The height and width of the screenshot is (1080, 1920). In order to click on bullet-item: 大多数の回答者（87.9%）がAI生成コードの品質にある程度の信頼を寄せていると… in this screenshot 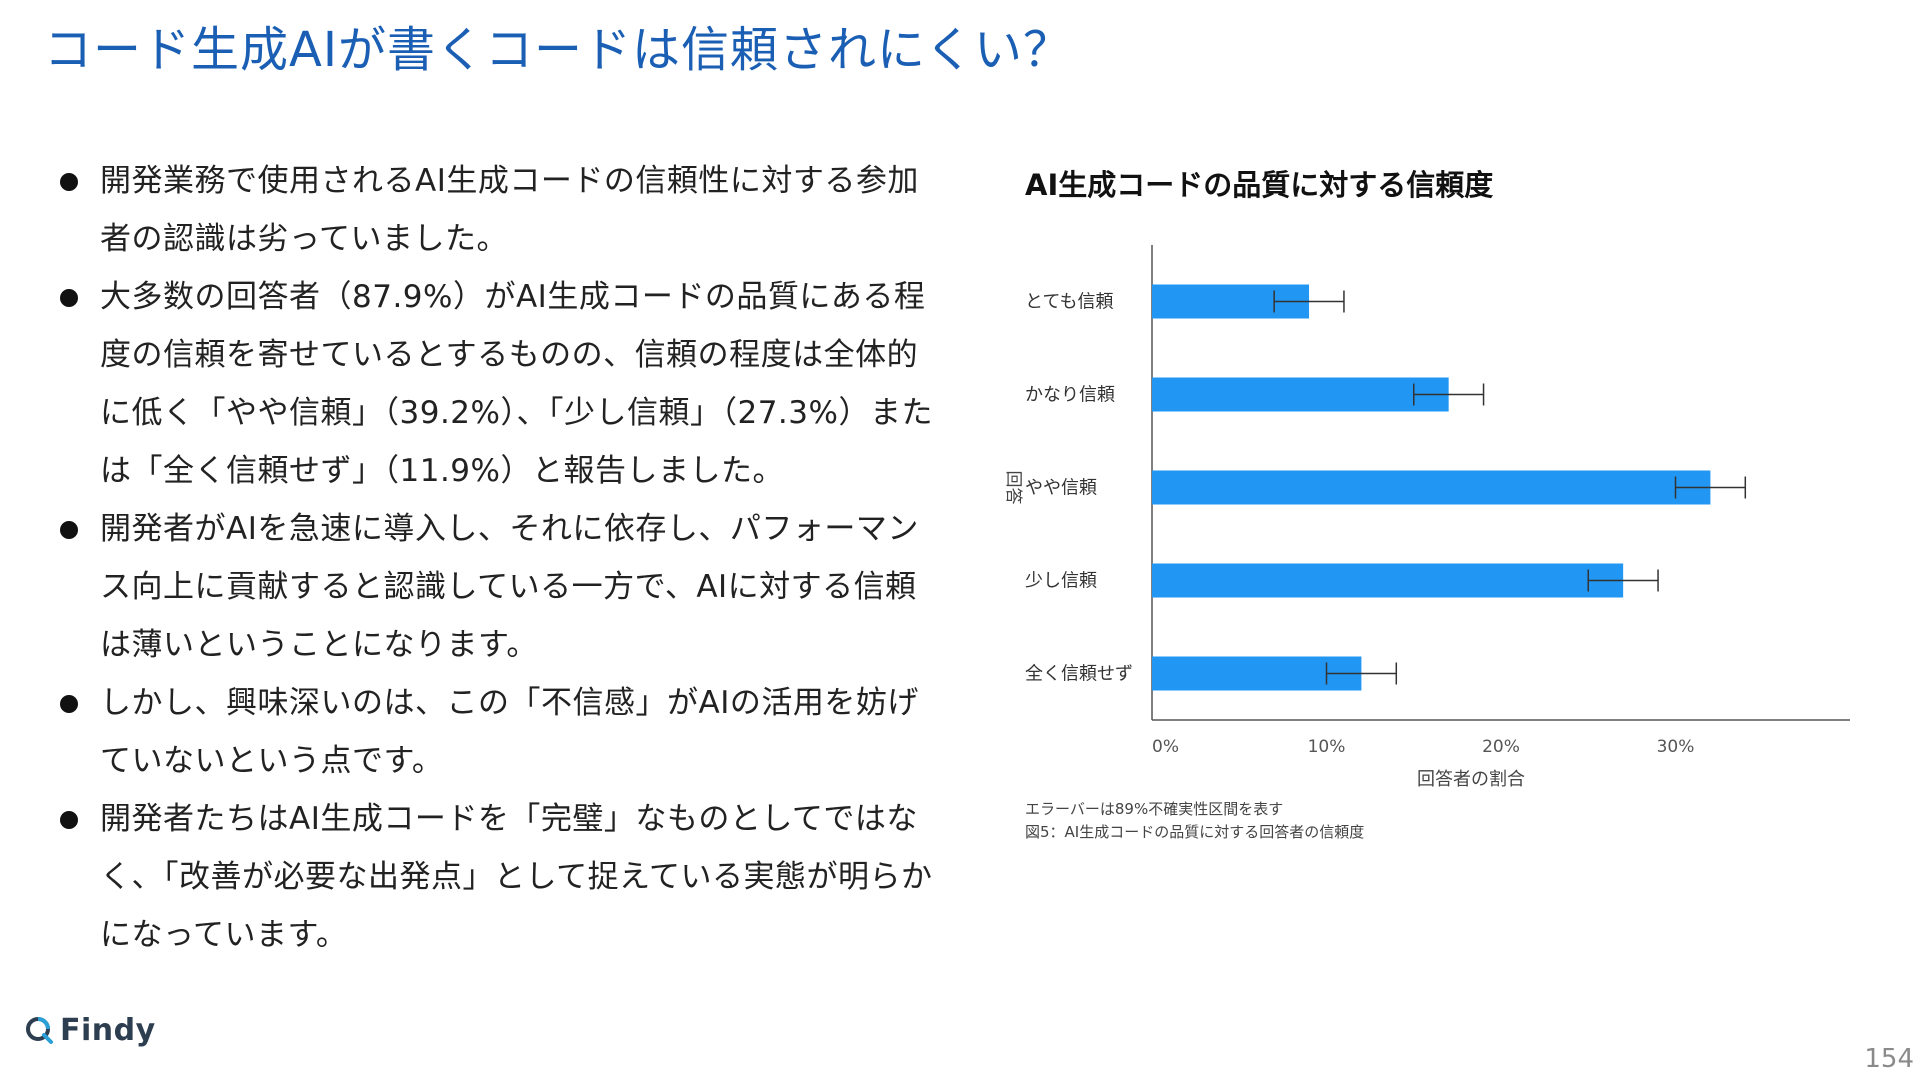, I will do `click(500, 384)`.